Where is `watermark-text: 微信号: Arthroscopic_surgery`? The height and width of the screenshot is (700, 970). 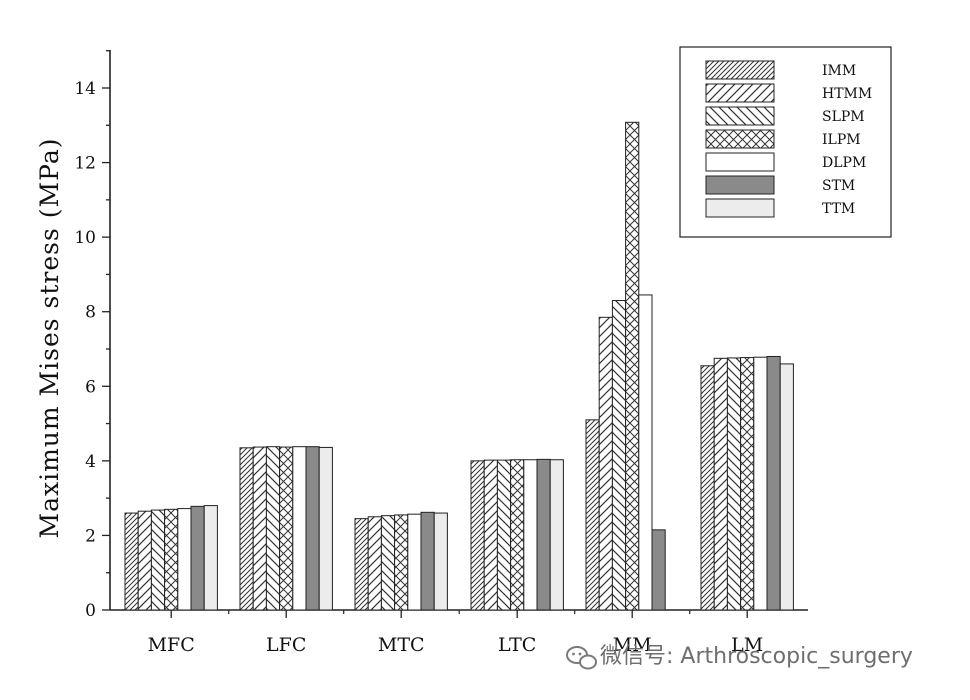 watermark-text: 微信号: Arthroscopic_surgery is located at coordinates (756, 656).